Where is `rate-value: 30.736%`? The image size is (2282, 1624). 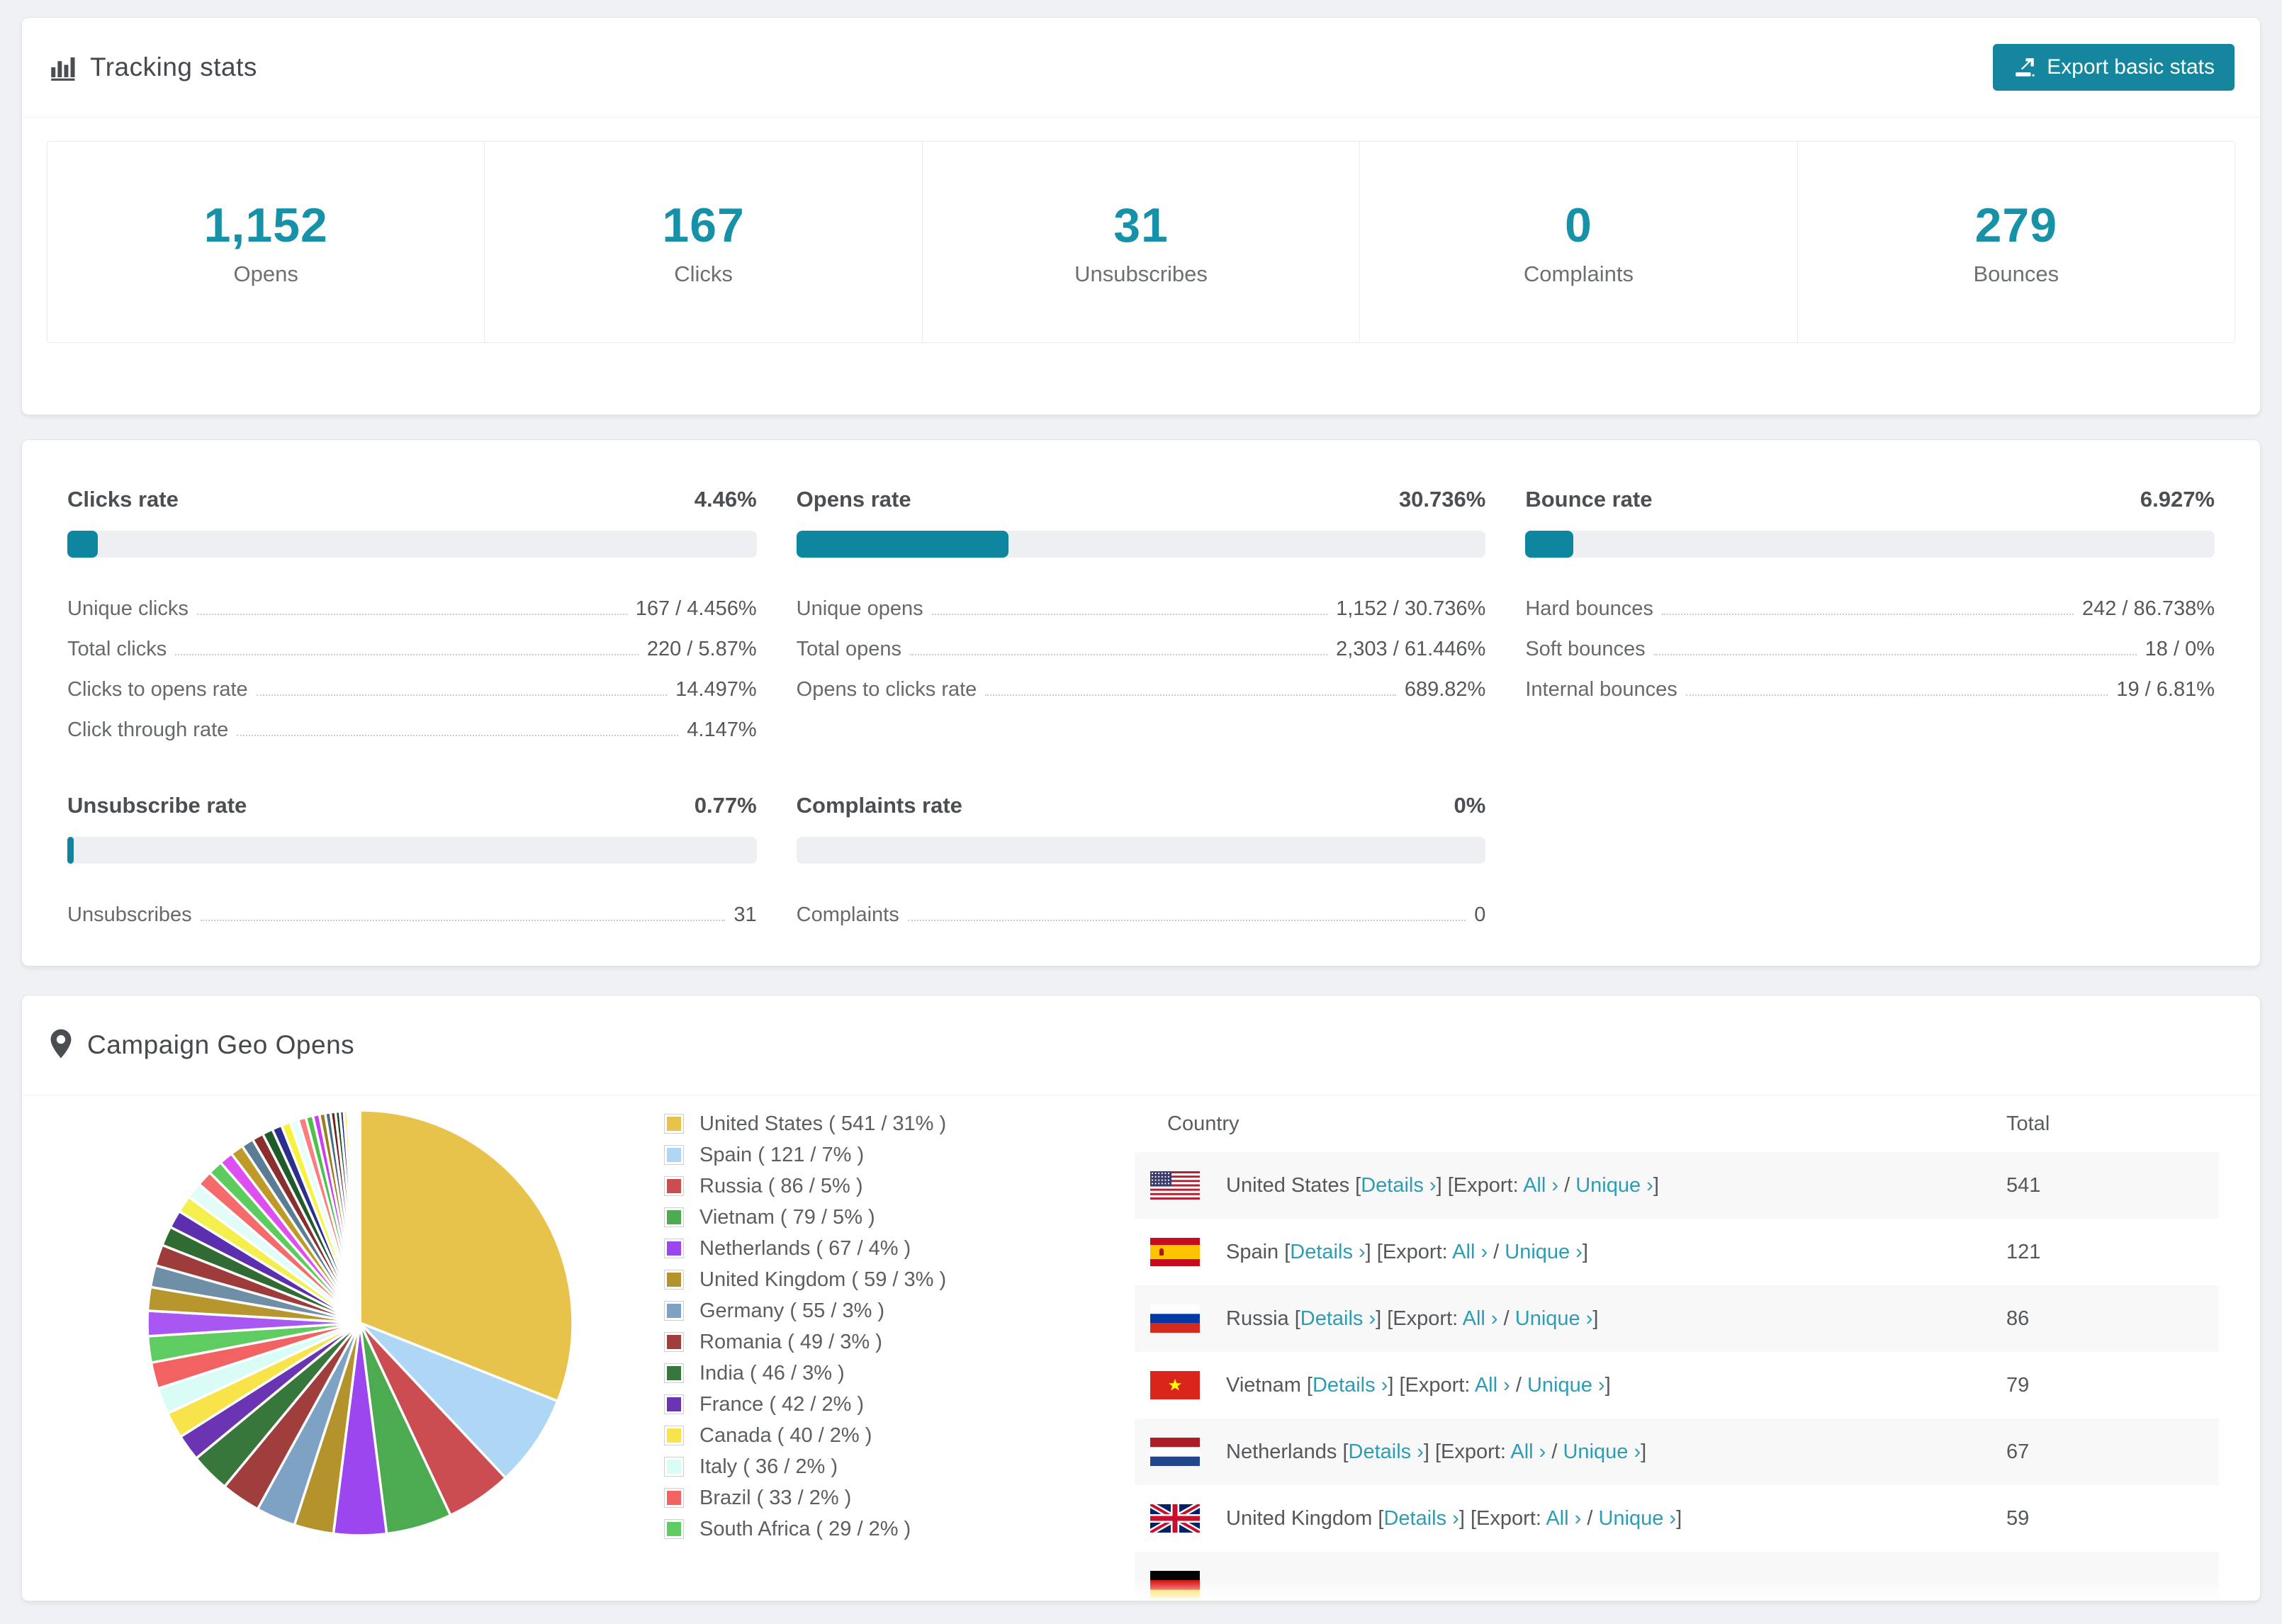
rate-value: 30.736% is located at coordinates (1442, 499).